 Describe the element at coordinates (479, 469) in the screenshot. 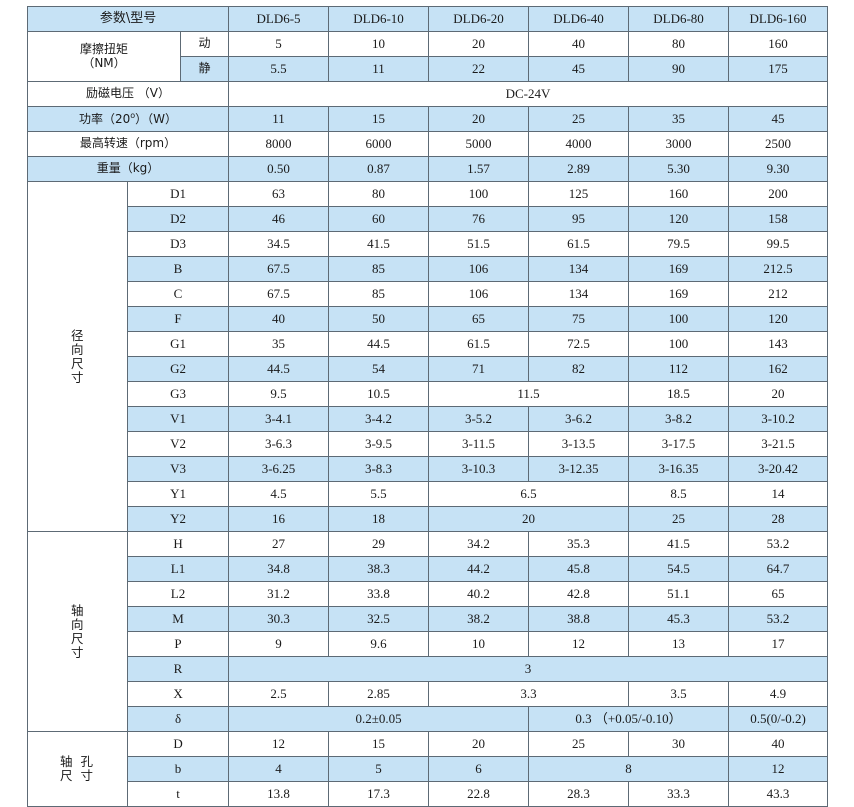

I see `radial-11-v2: 3-10.3` at that location.